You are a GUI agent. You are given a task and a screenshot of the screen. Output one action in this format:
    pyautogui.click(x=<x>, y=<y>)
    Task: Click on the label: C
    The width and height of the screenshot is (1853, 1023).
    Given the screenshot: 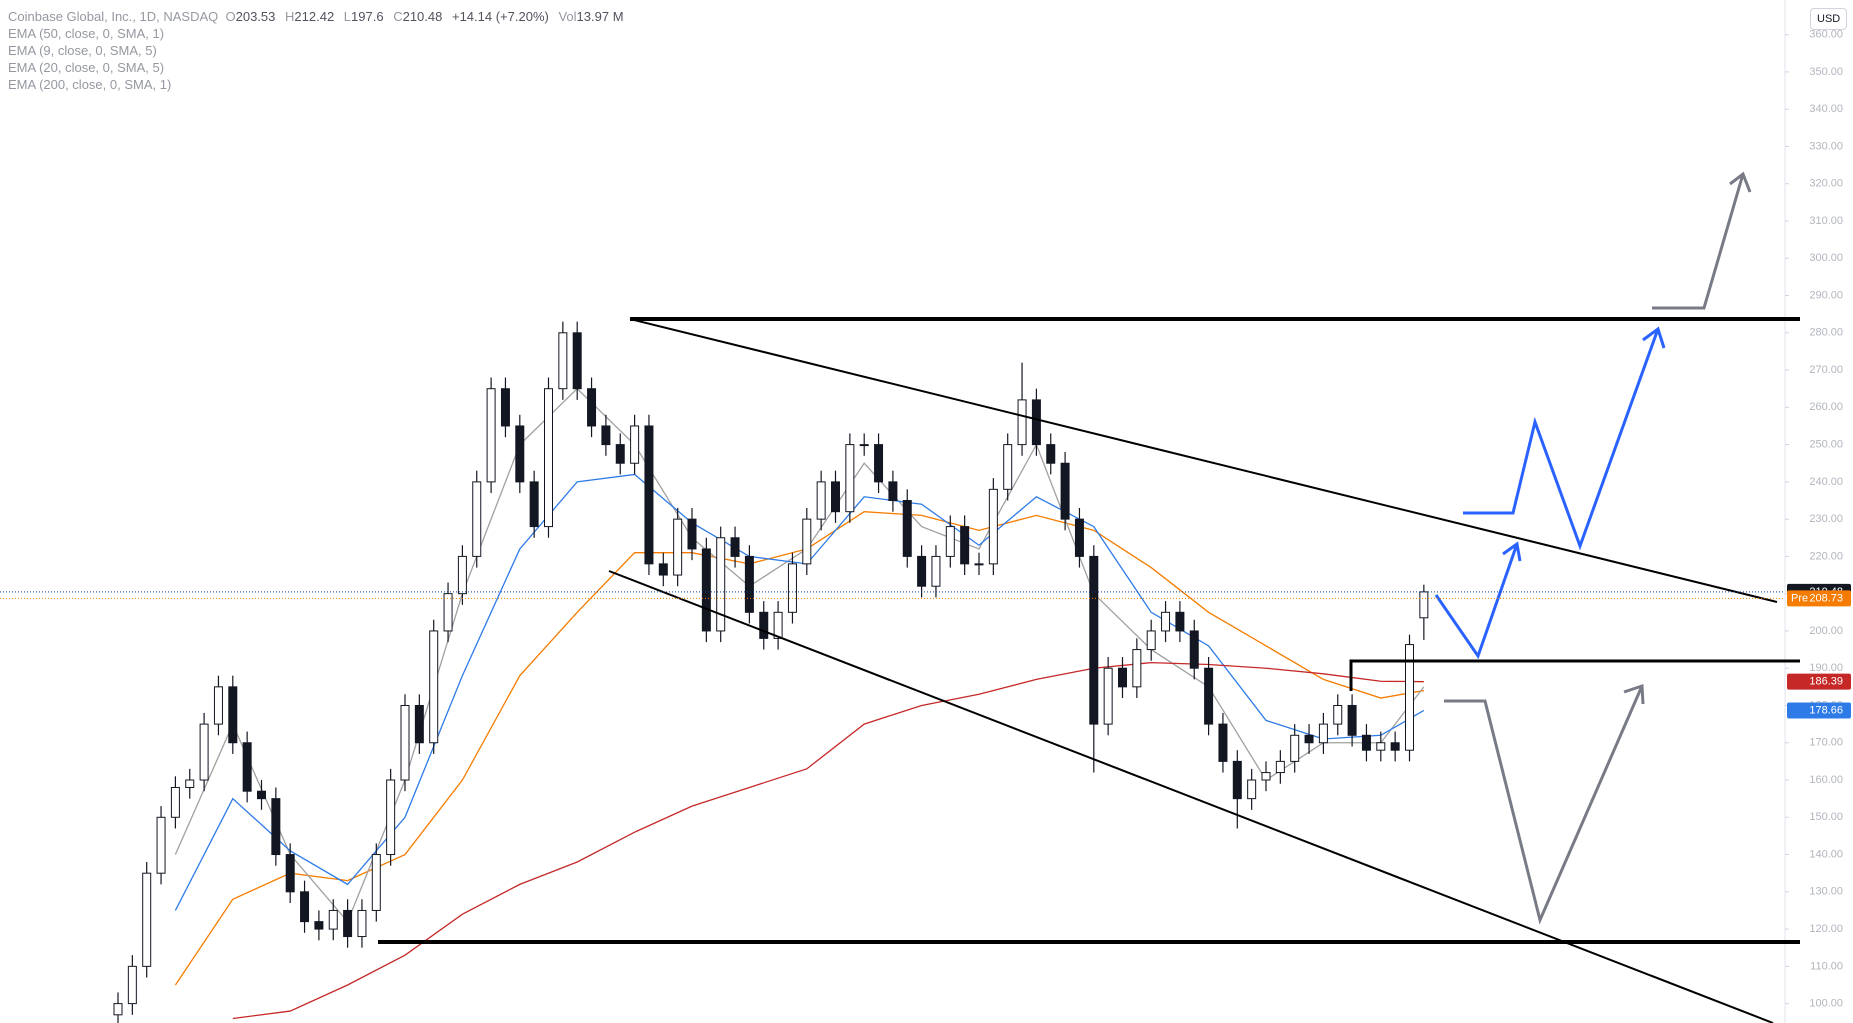 What is the action you would take?
    pyautogui.click(x=398, y=16)
    